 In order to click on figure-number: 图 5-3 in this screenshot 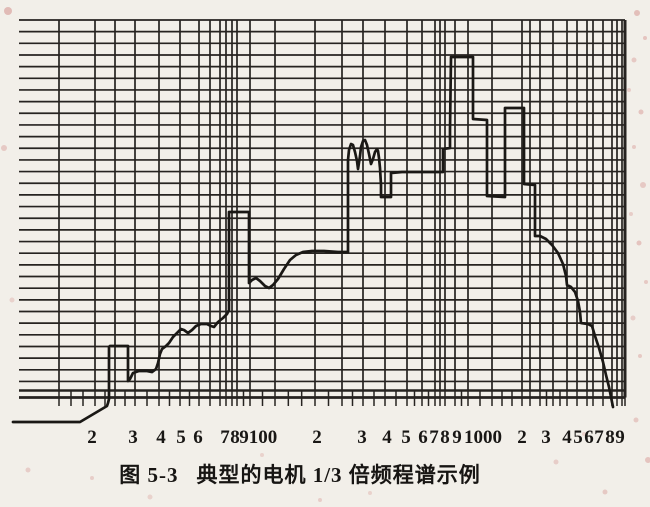, I will do `click(149, 475)`.